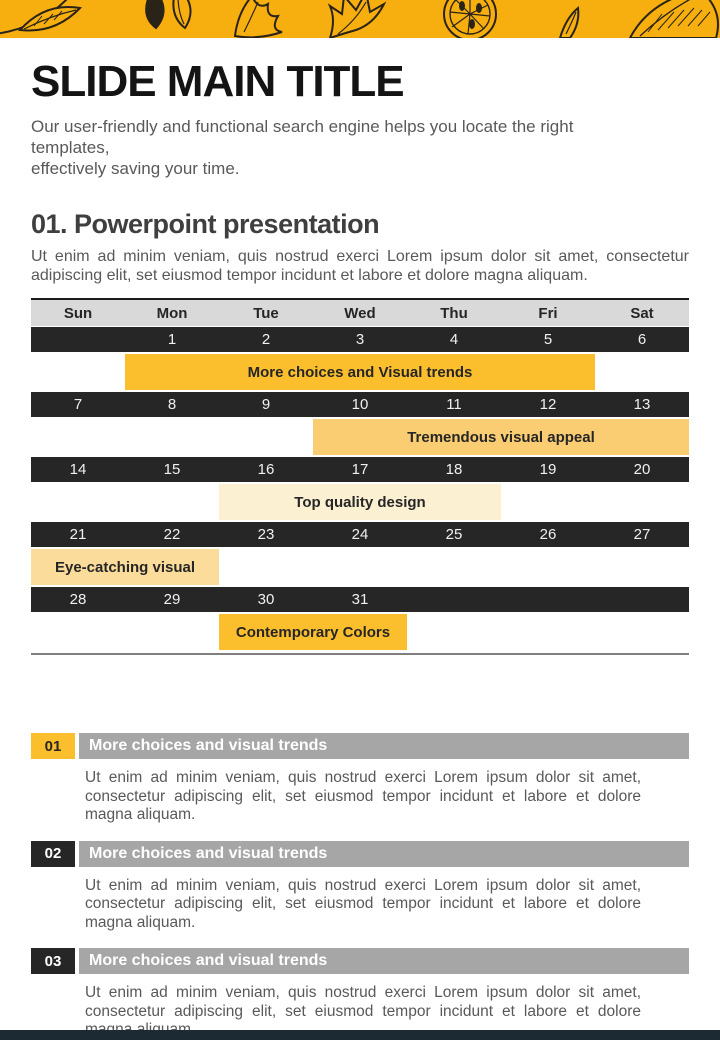 The image size is (720, 1040). What do you see at coordinates (454, 313) in the screenshot?
I see `day-header: Thu` at bounding box center [454, 313].